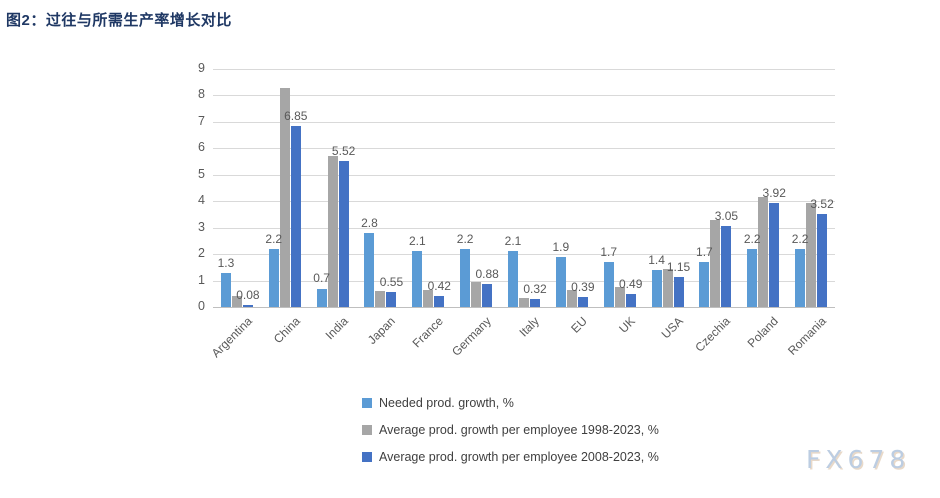 This screenshot has width=940, height=498. Describe the element at coordinates (201, 147) in the screenshot. I see `y-axis-tick-label: 6` at that location.